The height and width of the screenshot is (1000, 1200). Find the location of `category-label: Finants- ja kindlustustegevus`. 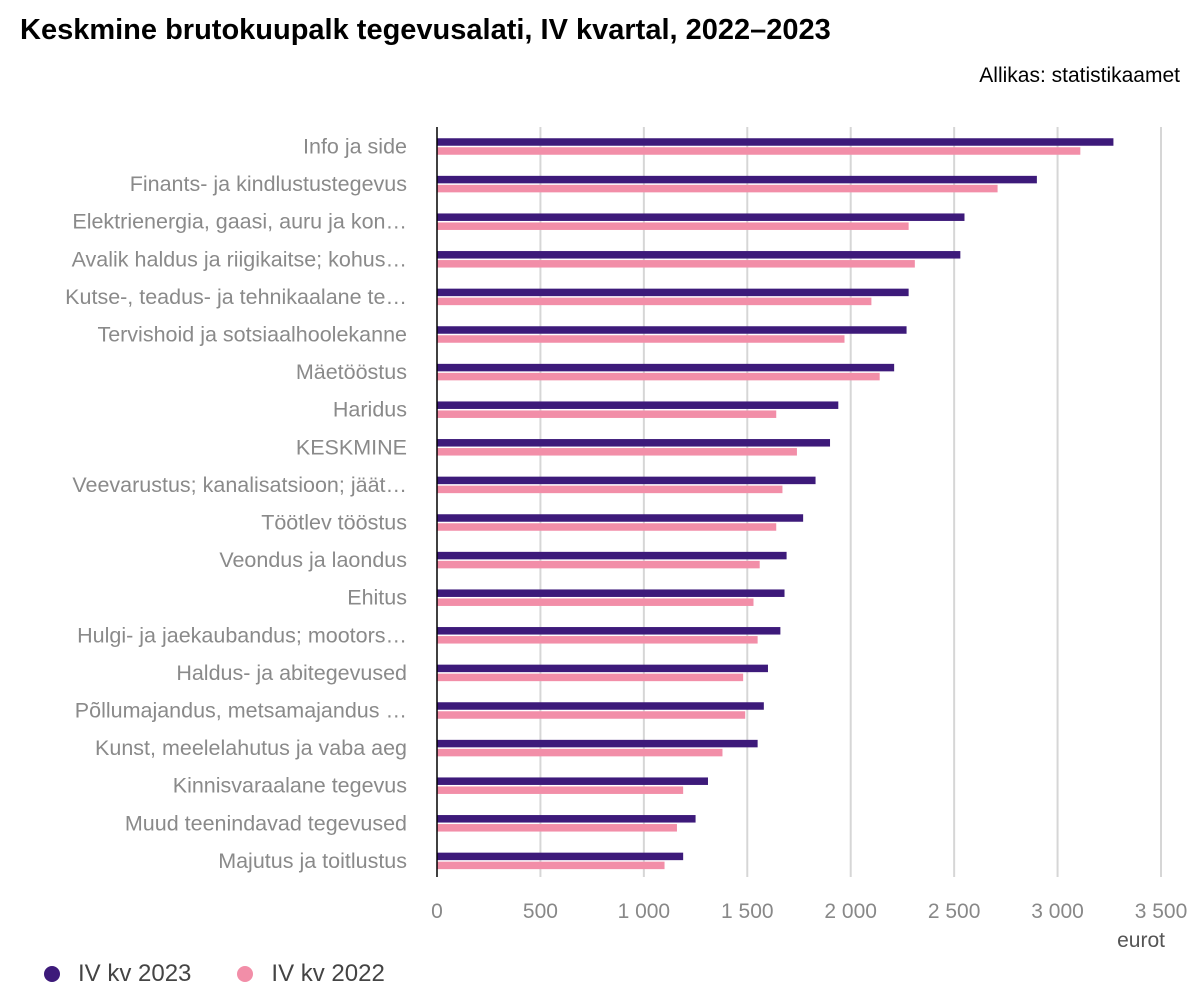

category-label: Finants- ja kindlustustegevus is located at coordinates (268, 184).